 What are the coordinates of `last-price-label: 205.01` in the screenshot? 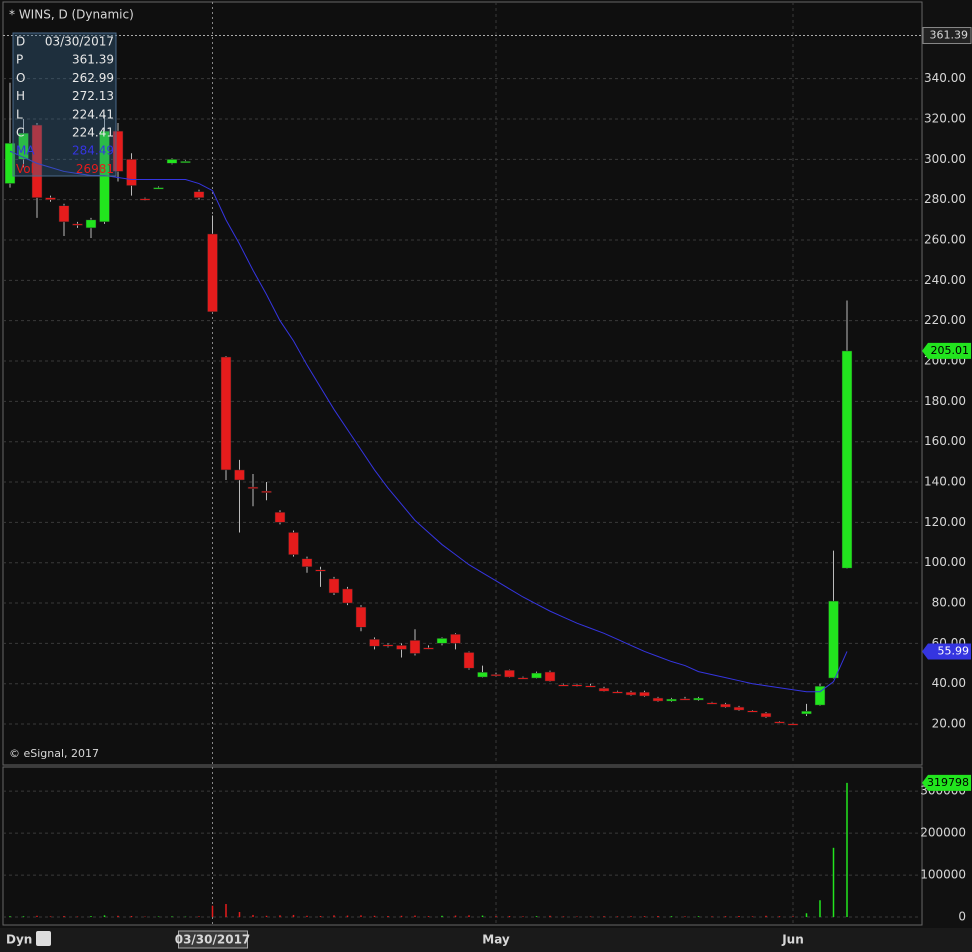 It's located at (950, 350).